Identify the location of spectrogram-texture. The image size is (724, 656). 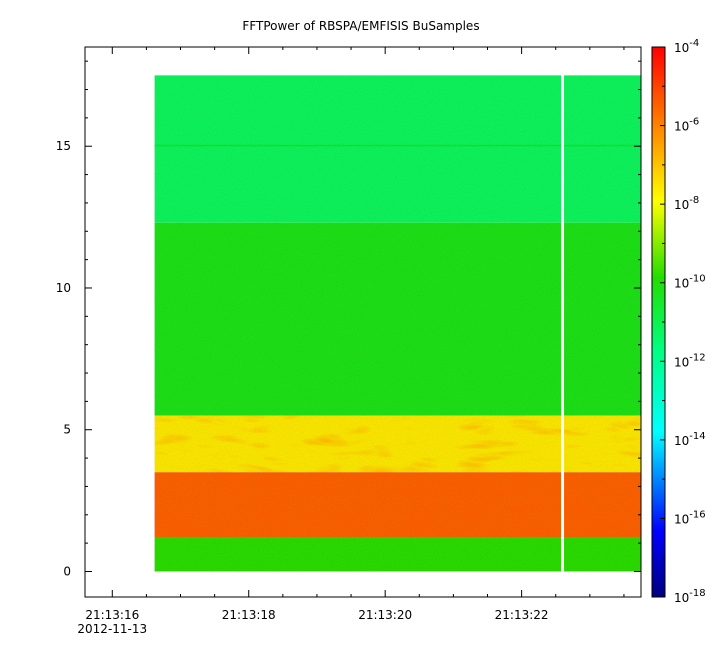
(398, 476).